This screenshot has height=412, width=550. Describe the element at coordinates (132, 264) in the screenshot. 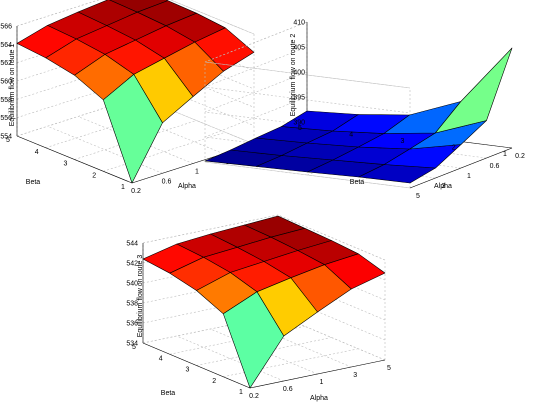

I see `z-tick-label: 542` at that location.